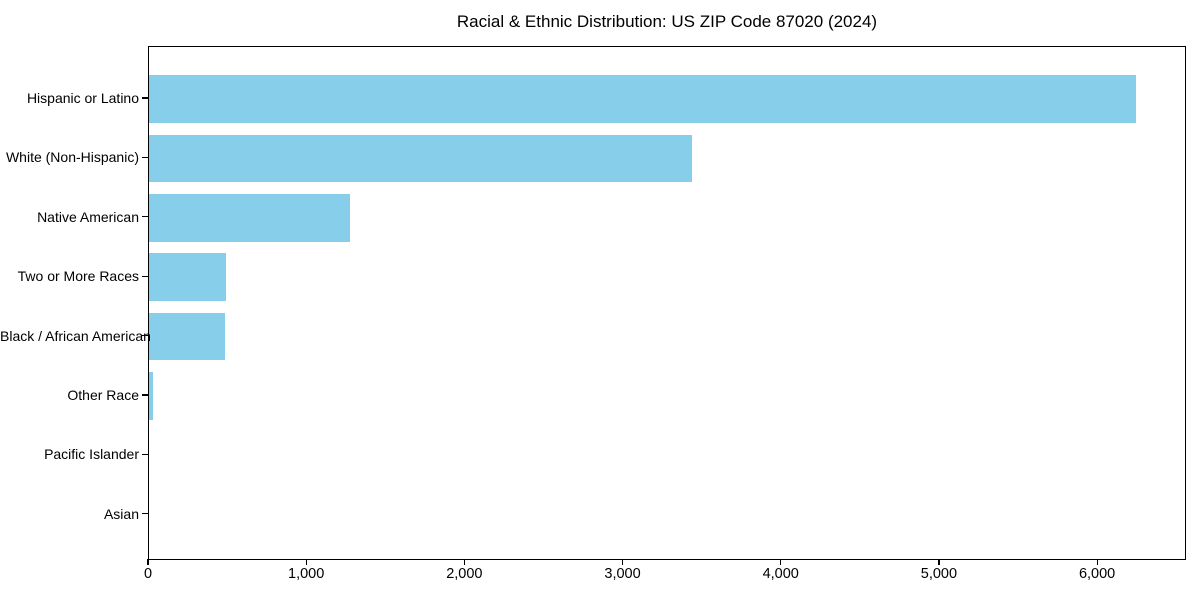 The height and width of the screenshot is (600, 1200). Describe the element at coordinates (939, 574) in the screenshot. I see `x-tick-label: 5,000` at that location.